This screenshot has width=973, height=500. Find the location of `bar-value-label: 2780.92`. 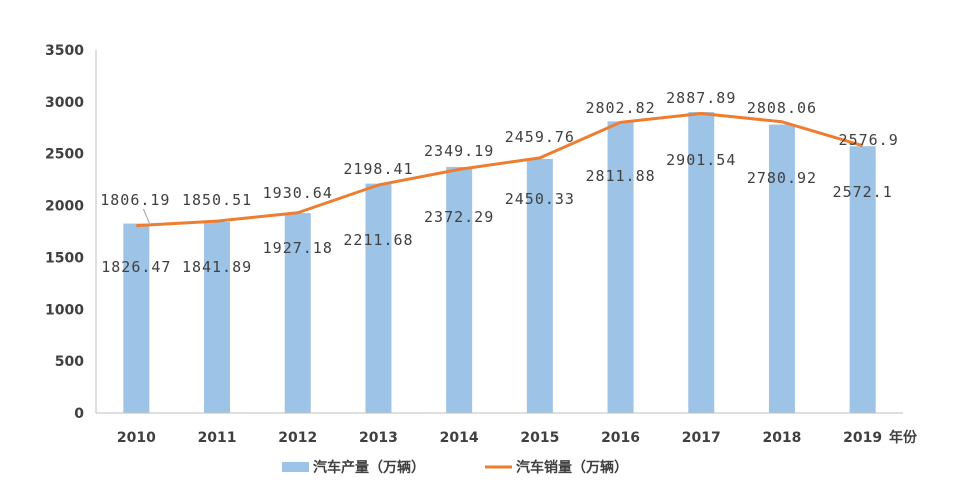

bar-value-label: 2780.92 is located at coordinates (782, 178).